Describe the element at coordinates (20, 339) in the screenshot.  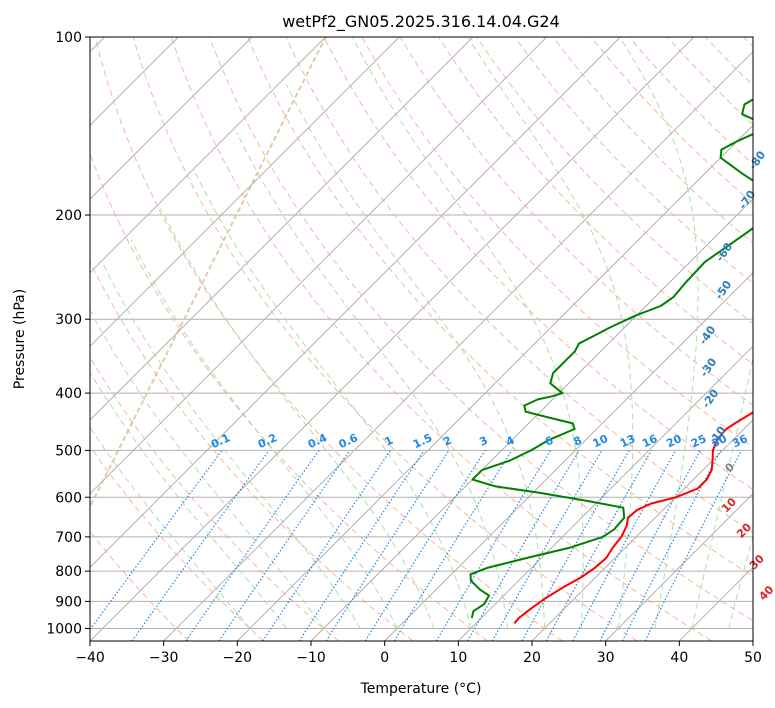
I see `y-axis-label: Pressure (hPa)` at that location.